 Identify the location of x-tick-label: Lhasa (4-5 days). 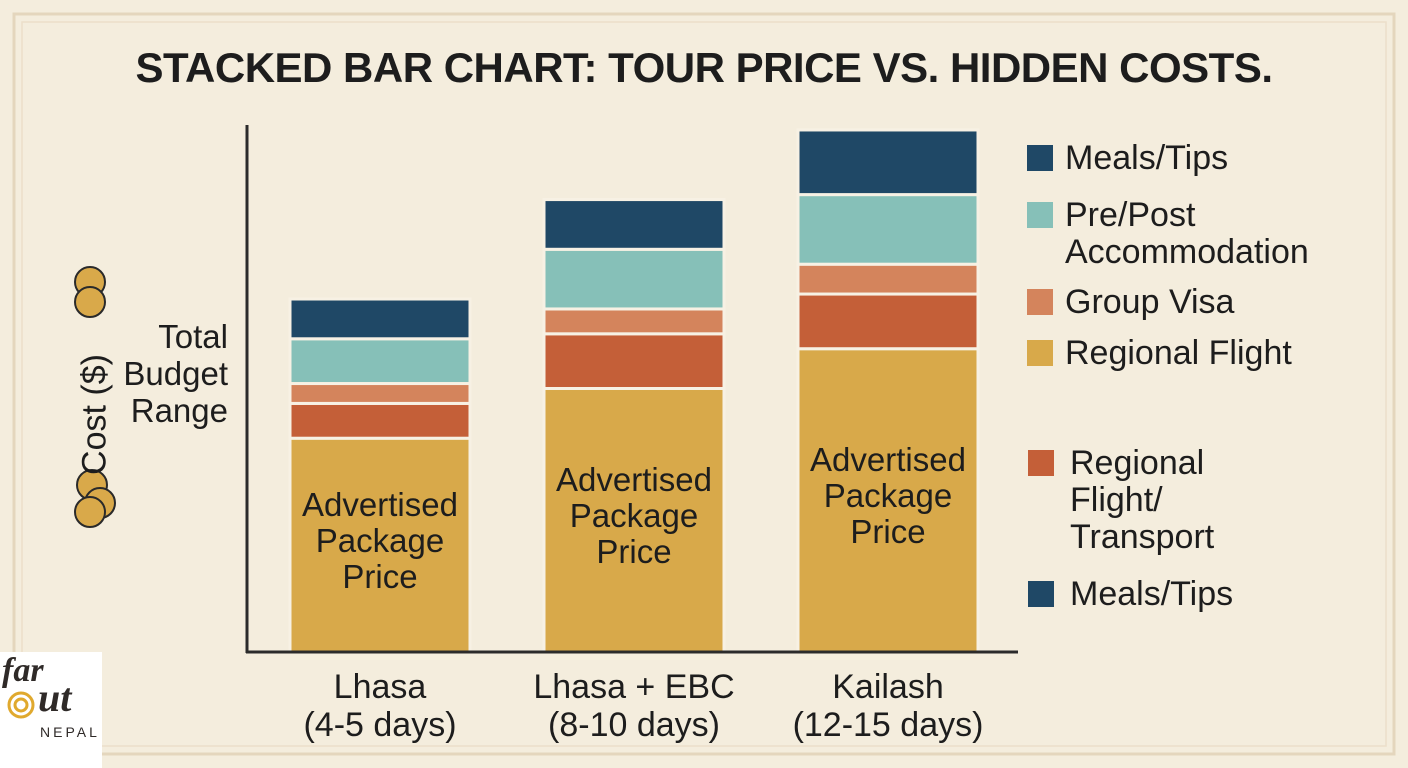
(380, 706).